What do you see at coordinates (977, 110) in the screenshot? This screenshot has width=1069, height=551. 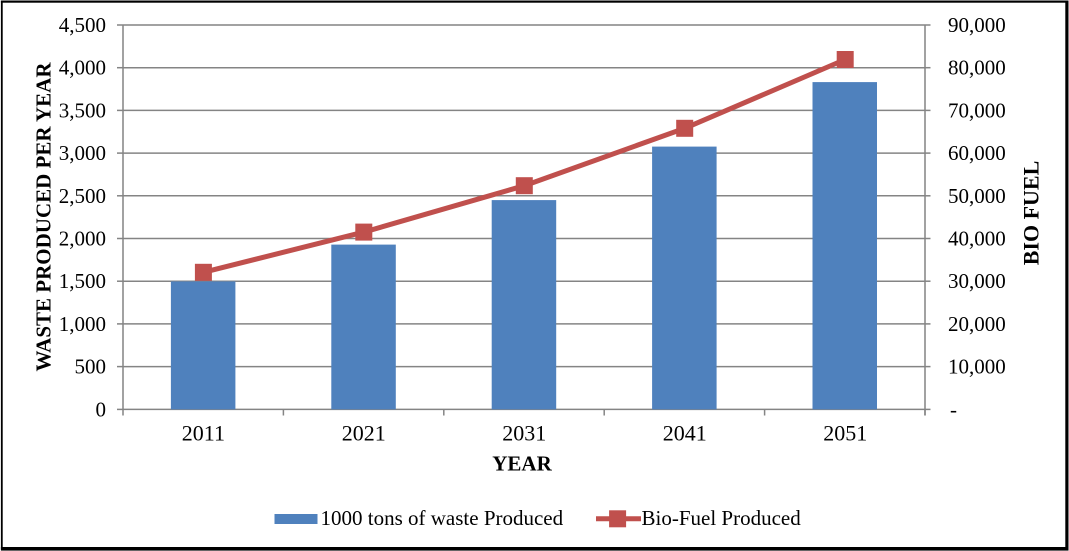 I see `svg-text: 70,000` at bounding box center [977, 110].